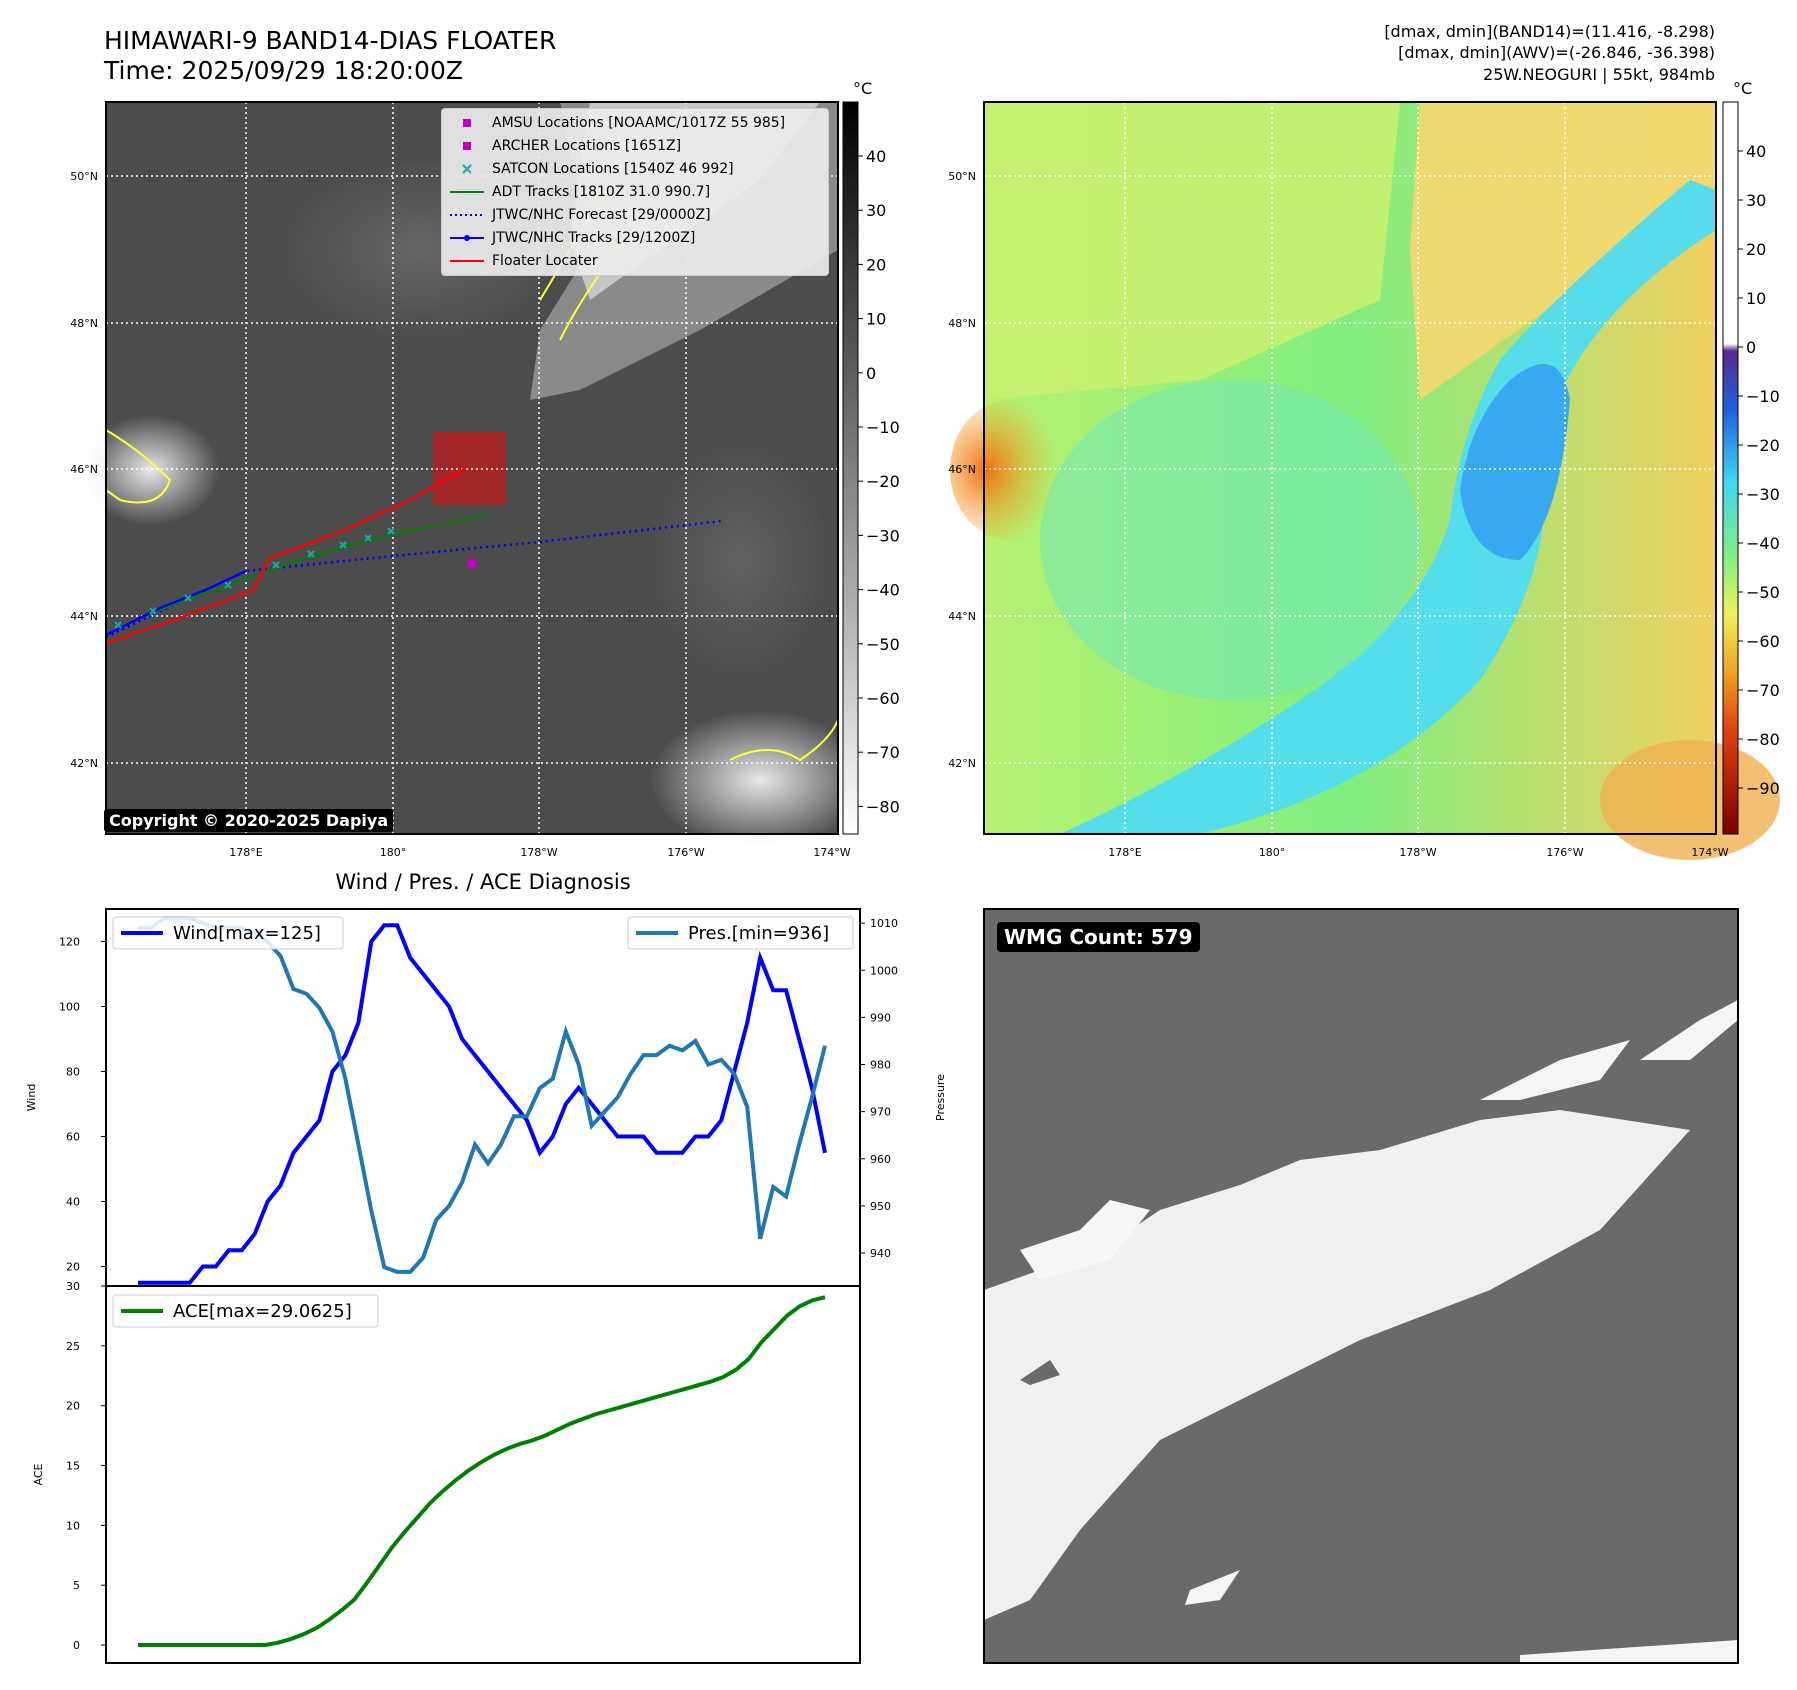  I want to click on wind-axis-tick: 120, so click(69, 942).